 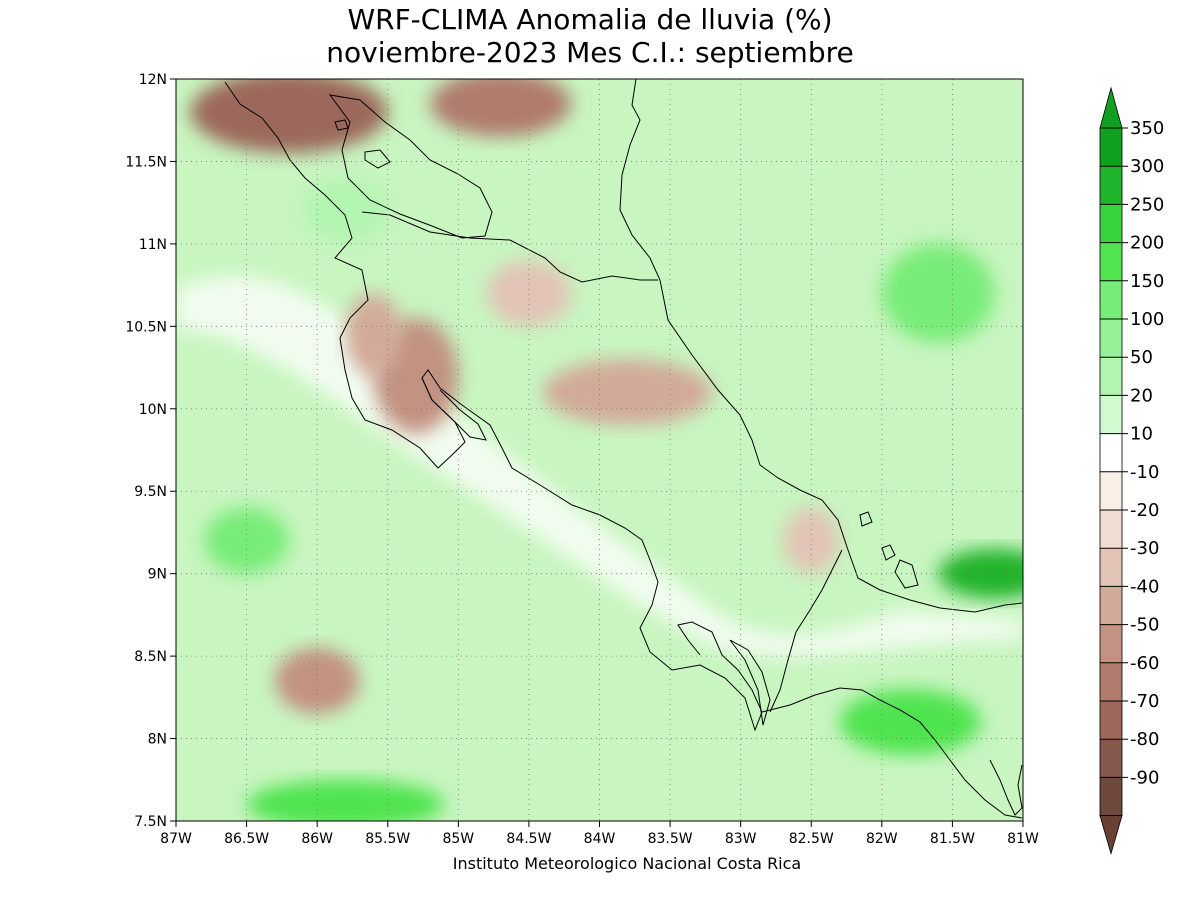 I want to click on colorbar-frame, so click(x=1111, y=471).